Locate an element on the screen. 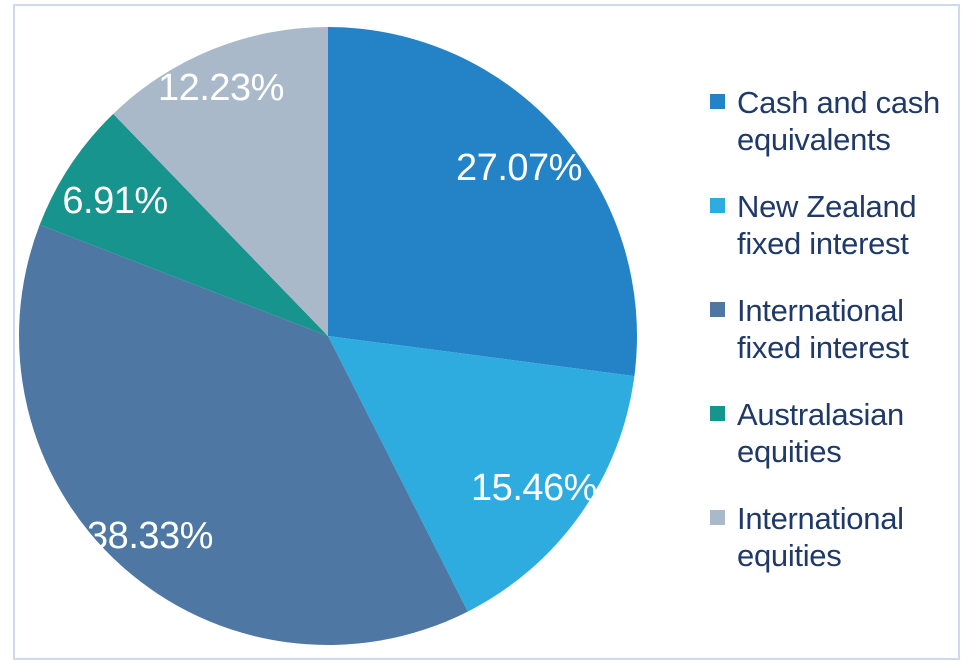 Image resolution: width=976 pixels, height=672 pixels. legend-item-international-fixed-interest: International fixed interest is located at coordinates (838, 329).